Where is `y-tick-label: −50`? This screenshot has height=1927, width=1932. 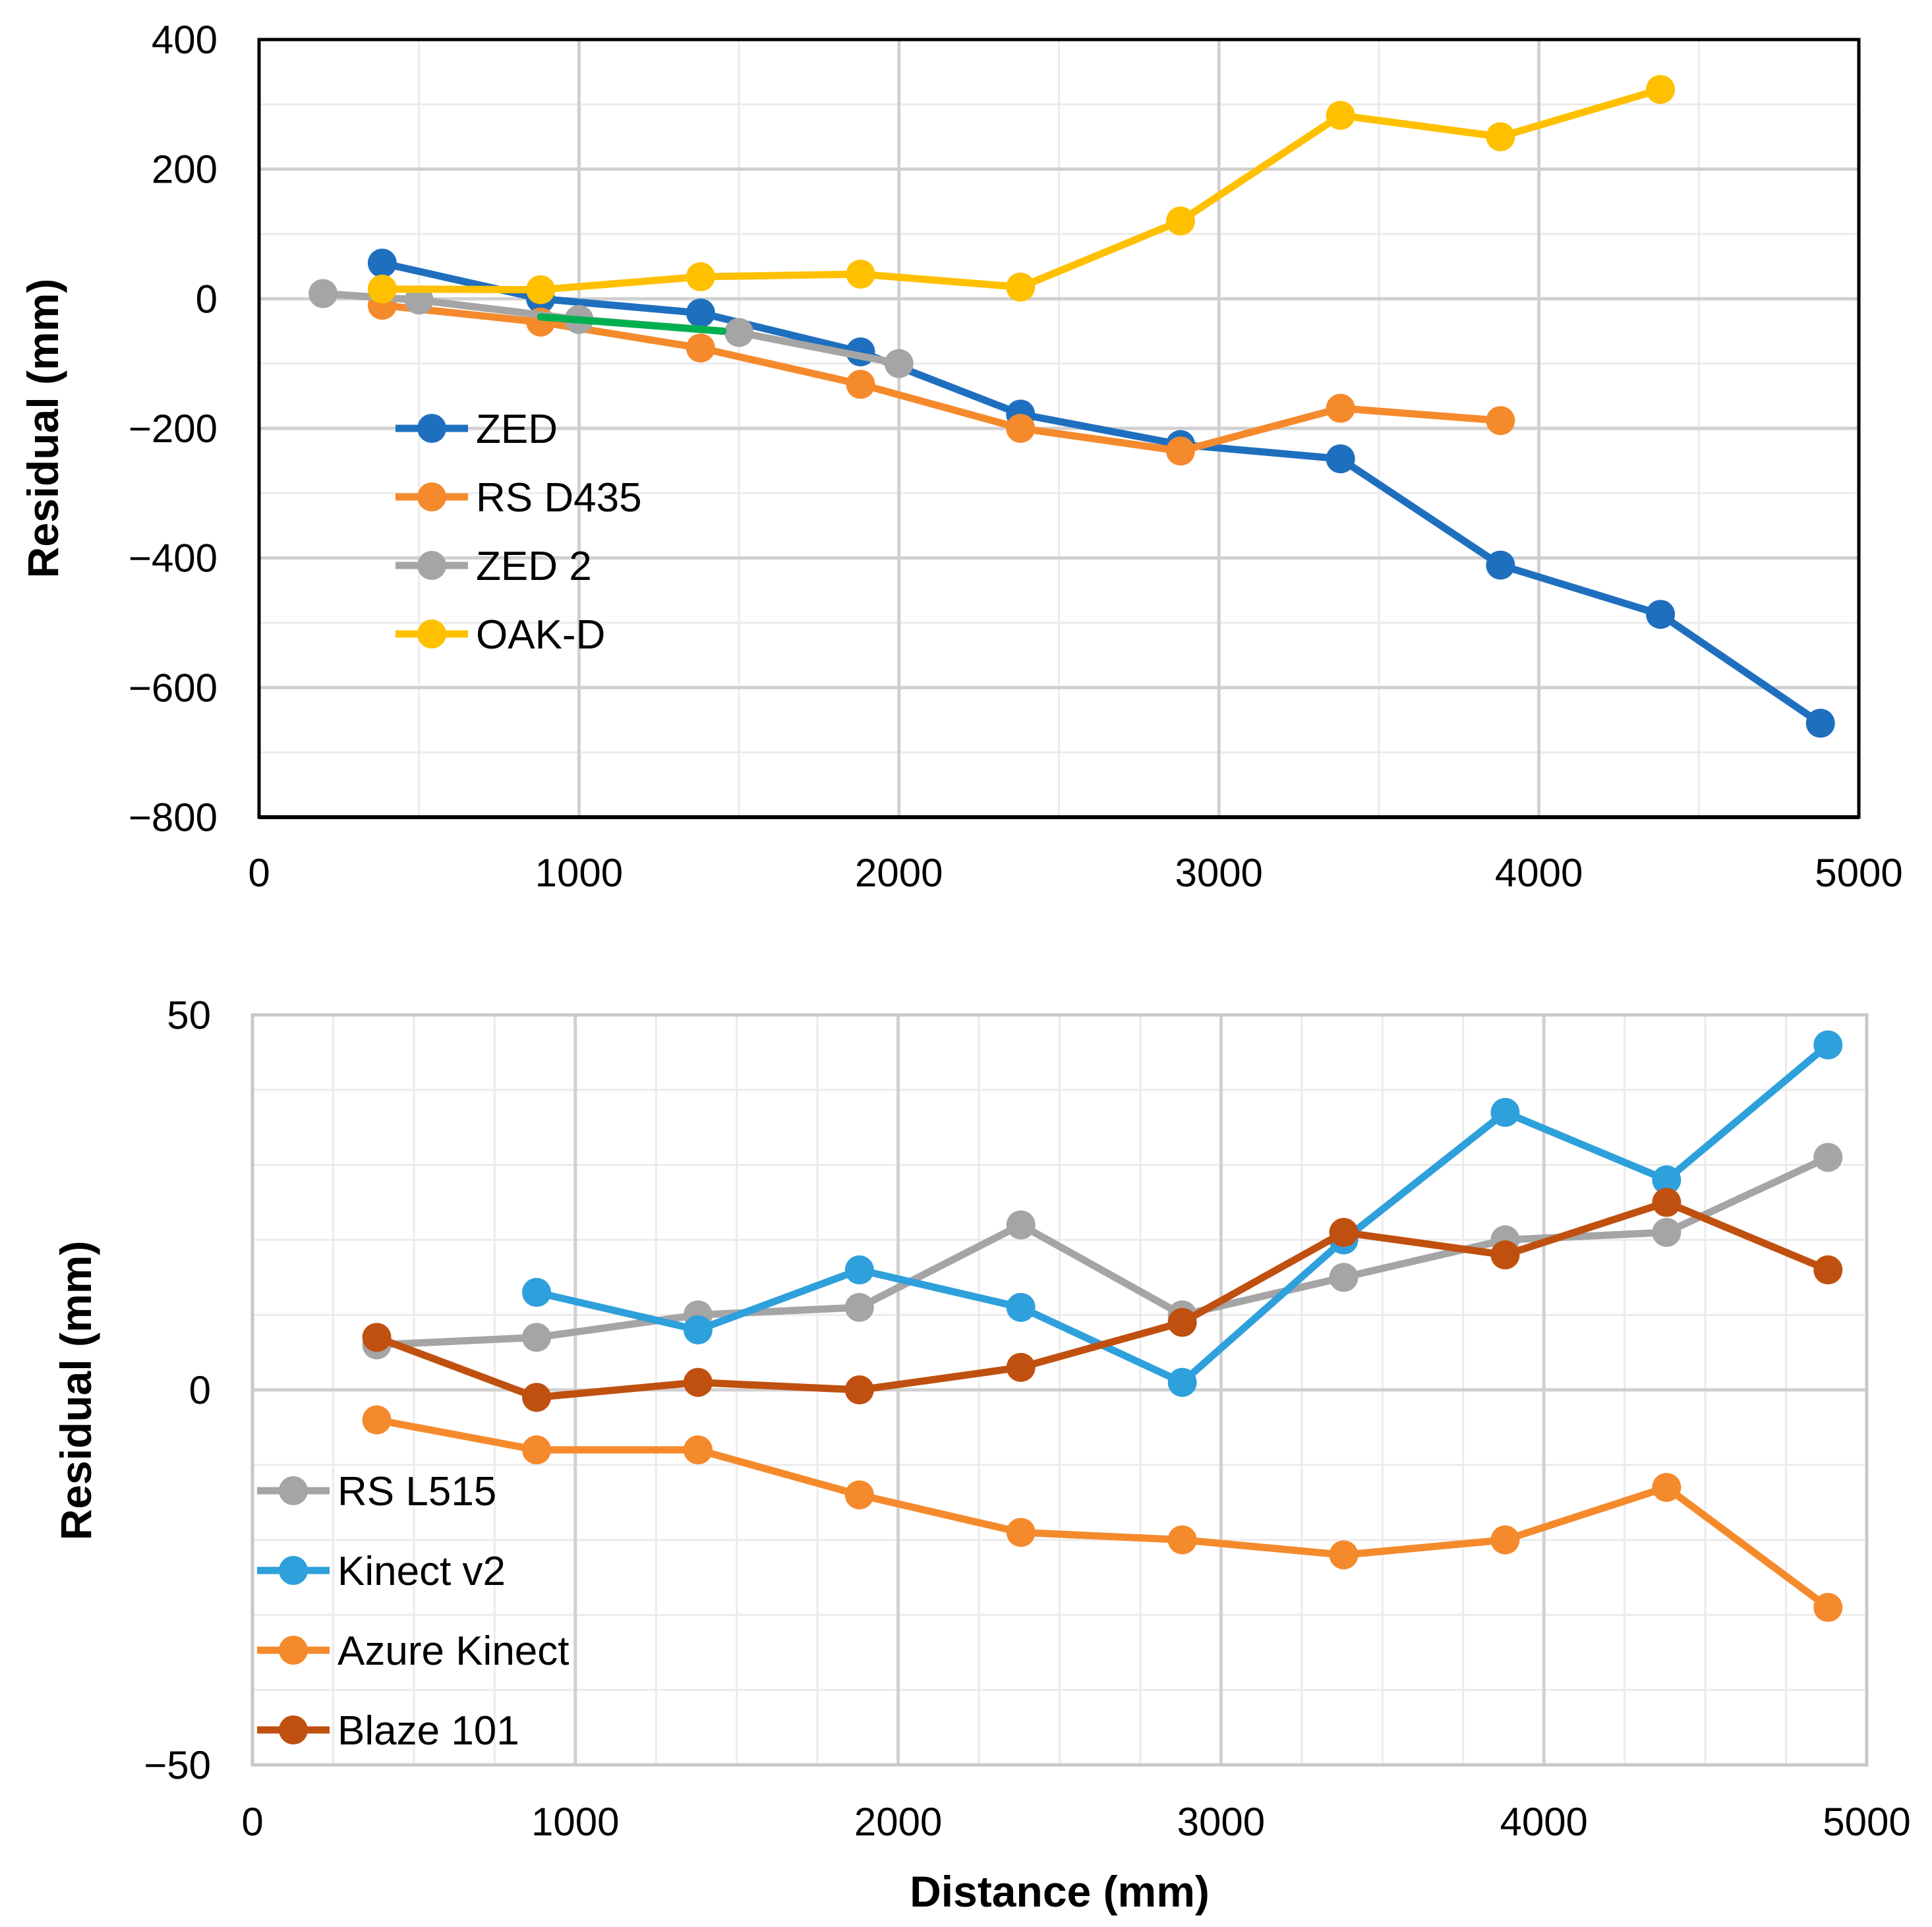 y-tick-label: −50 is located at coordinates (177, 1765).